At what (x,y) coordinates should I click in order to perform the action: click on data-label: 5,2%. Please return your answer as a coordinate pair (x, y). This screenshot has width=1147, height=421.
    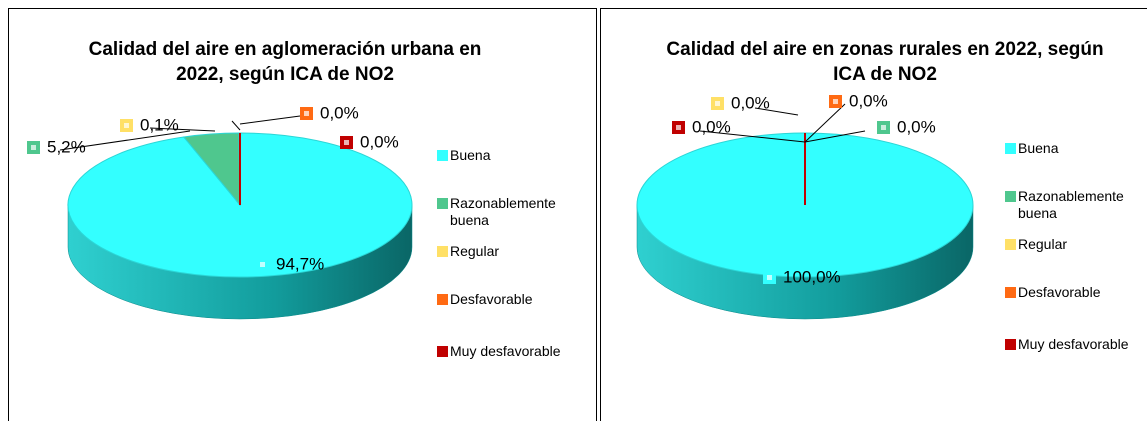
    Looking at the image, I should click on (66, 146).